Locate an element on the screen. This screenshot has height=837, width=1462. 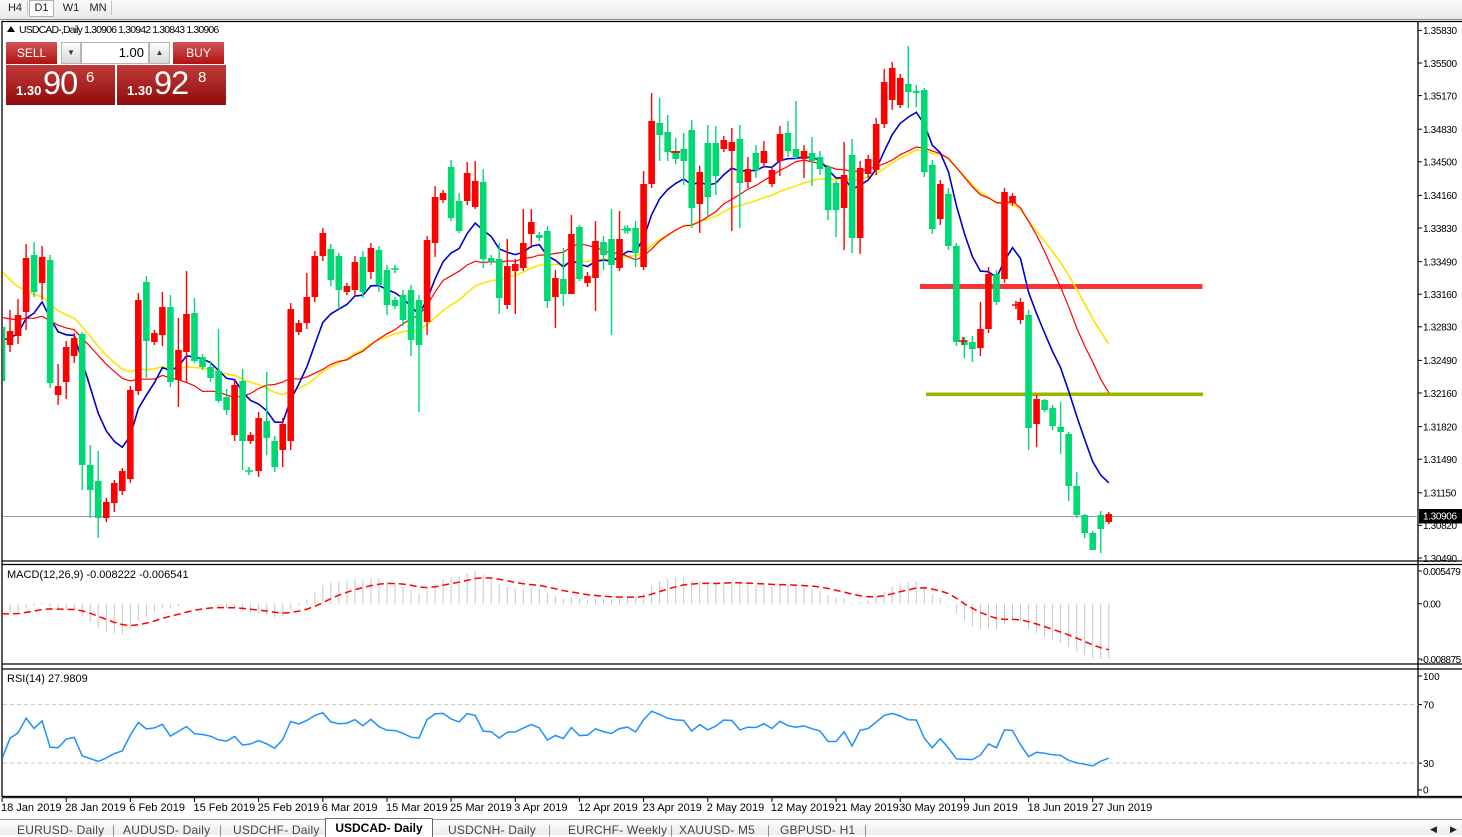
svg-text: 1.35170 is located at coordinates (1440, 96).